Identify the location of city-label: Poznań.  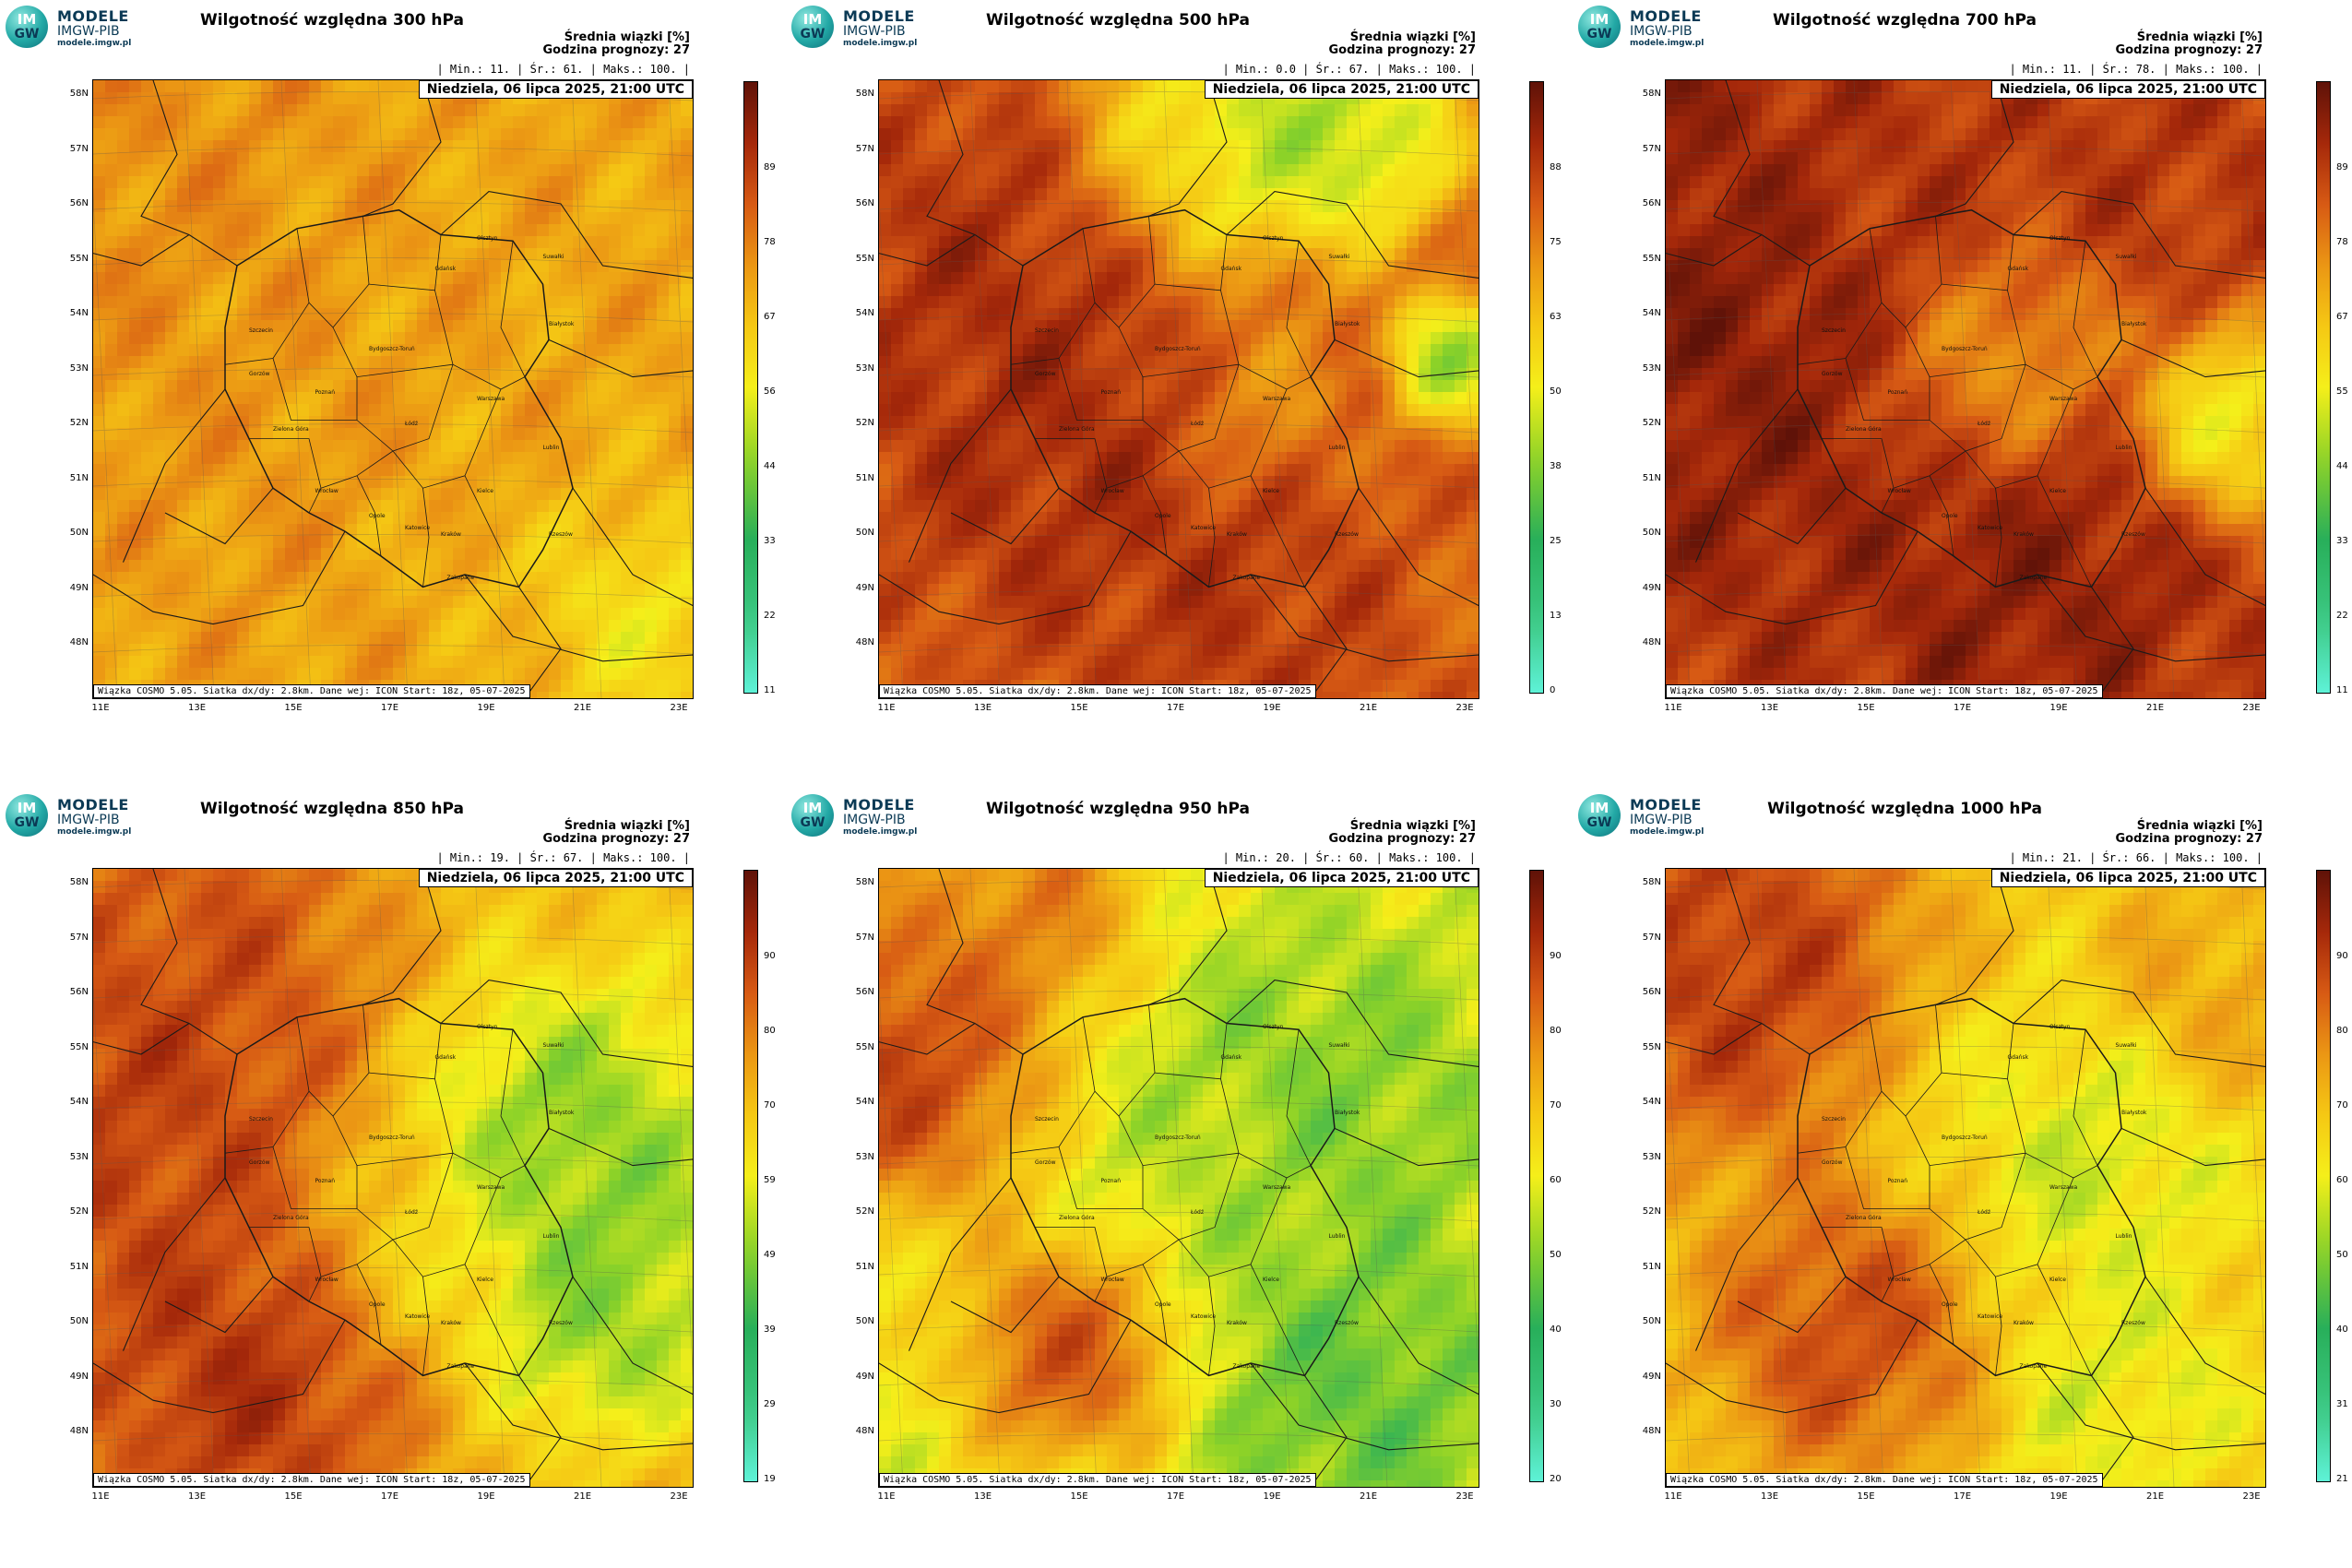
(1897, 392).